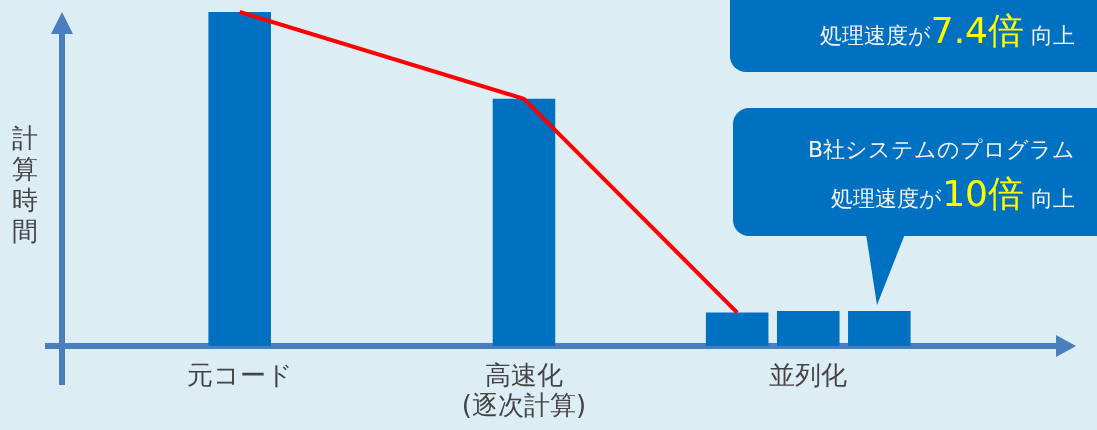 This screenshot has height=430, width=1097. What do you see at coordinates (239, 375) in the screenshot?
I see `x-tick-label: 元コード` at bounding box center [239, 375].